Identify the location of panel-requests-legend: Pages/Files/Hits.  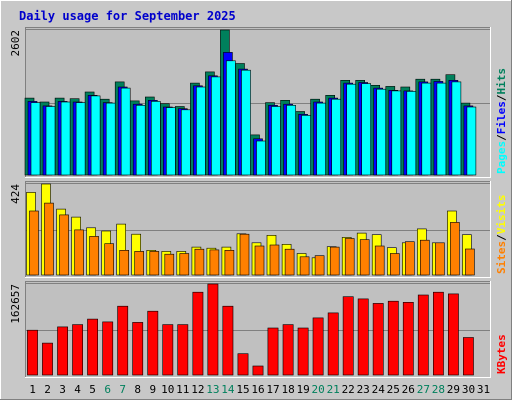
(501, 121).